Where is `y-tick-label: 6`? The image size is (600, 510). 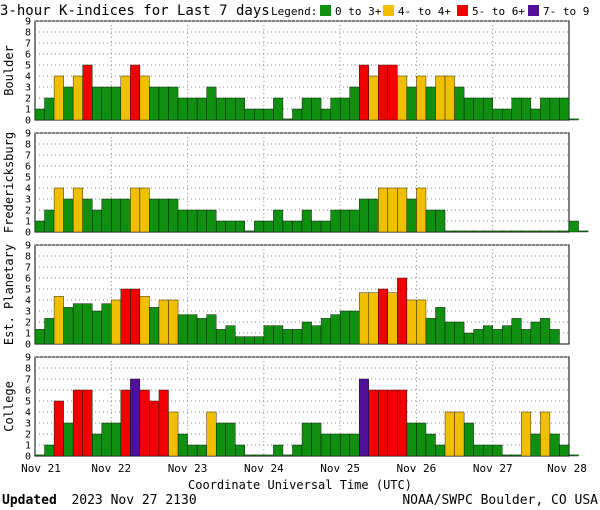
y-tick-label: 6 is located at coordinates (28, 167).